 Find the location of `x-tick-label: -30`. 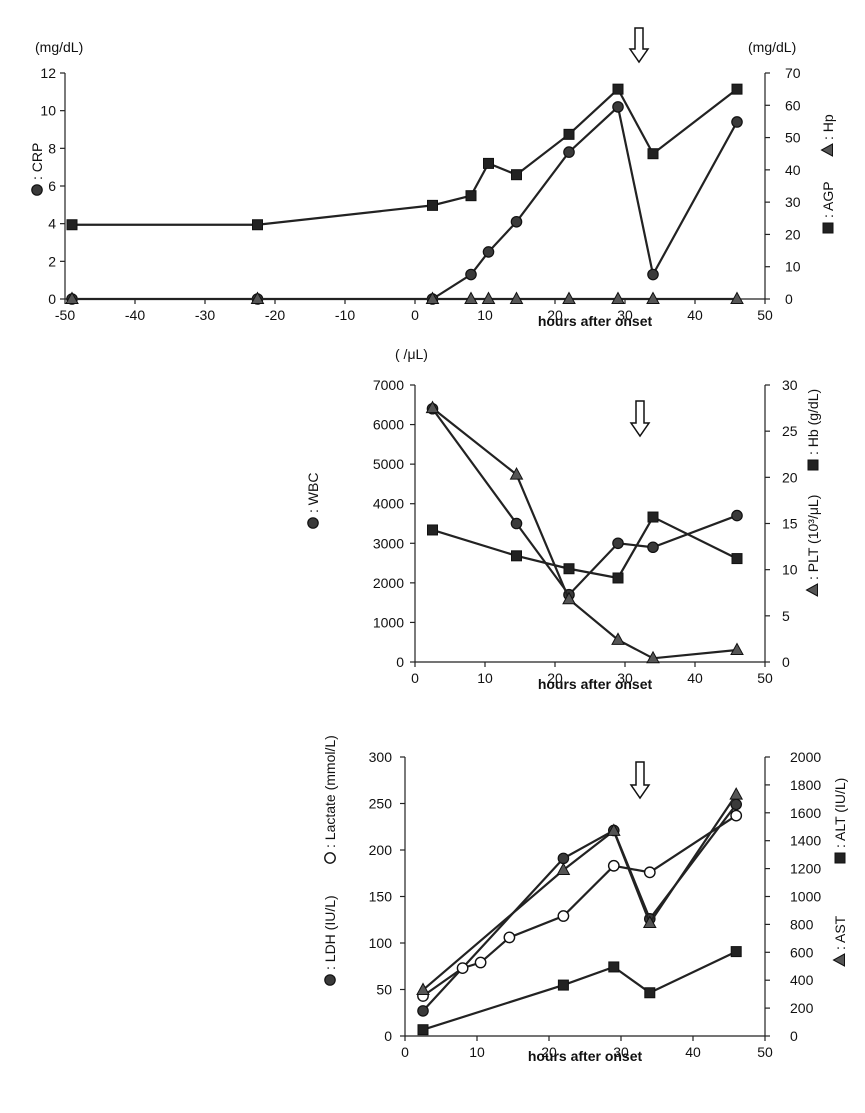

x-tick-label: -30 is located at coordinates (205, 315).